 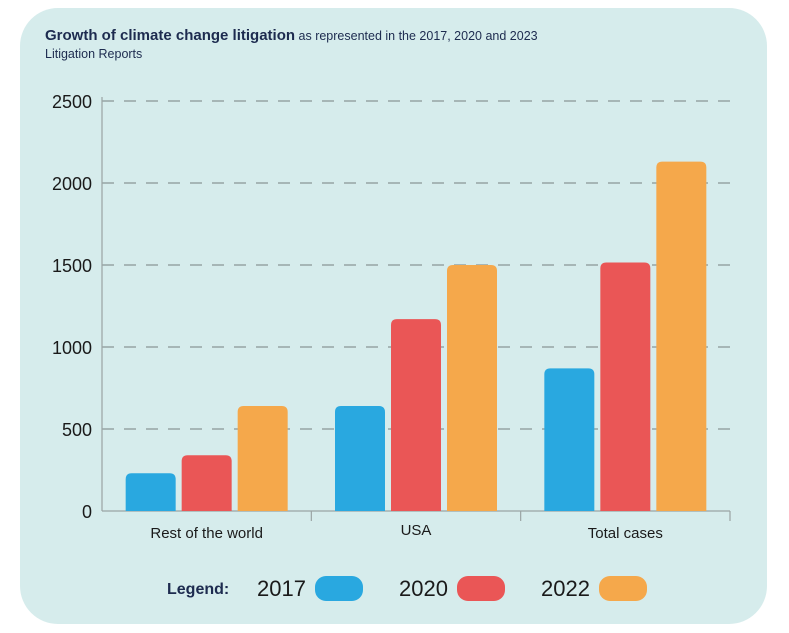 I want to click on bar-2020-rest-of-the-world, so click(x=206, y=483).